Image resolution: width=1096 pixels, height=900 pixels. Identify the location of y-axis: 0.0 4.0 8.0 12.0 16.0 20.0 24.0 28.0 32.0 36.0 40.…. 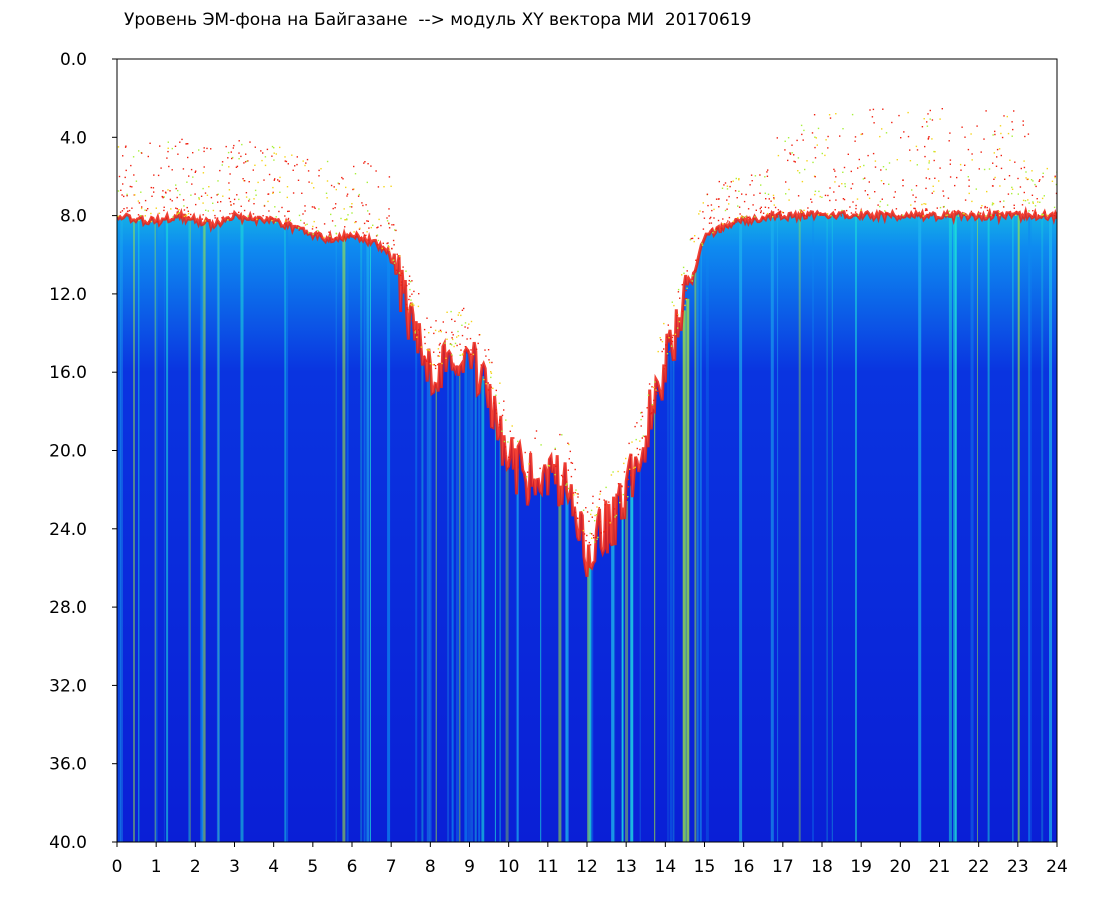
(83, 451).